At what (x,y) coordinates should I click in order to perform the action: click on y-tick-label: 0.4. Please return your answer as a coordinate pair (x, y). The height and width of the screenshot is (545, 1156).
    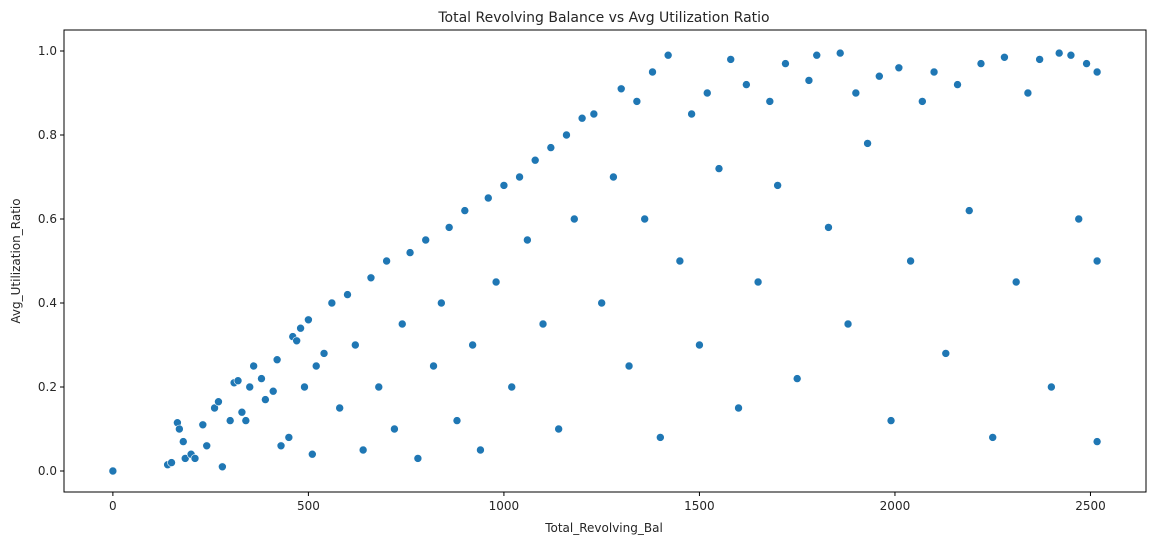
    Looking at the image, I should click on (47, 303).